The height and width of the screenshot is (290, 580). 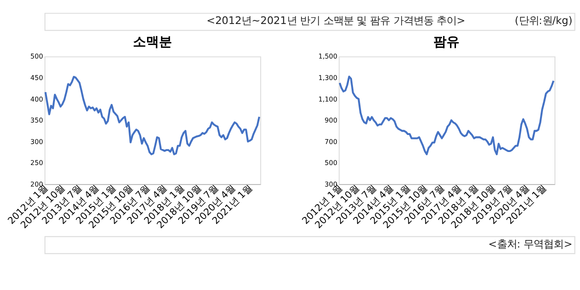 What do you see at coordinates (336, 21) in the screenshot?
I see `text: <2012년~2021년 반기 소맥분 및 팜유 가격변동 추이>` at bounding box center [336, 21].